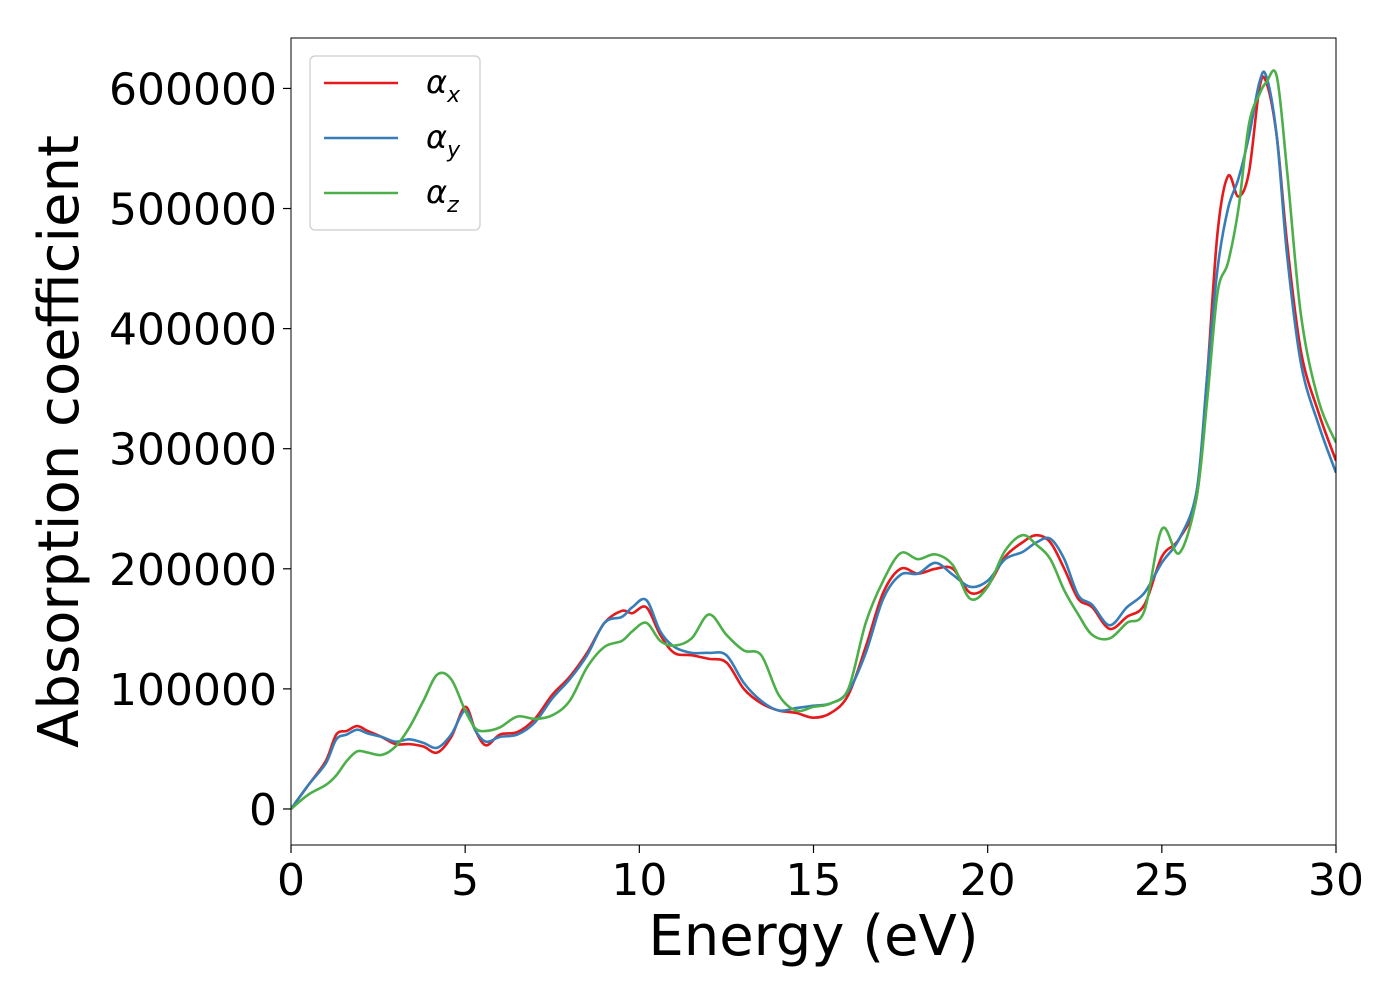  What do you see at coordinates (443, 85) in the screenshot?
I see `legend-label-x: αx` at bounding box center [443, 85].